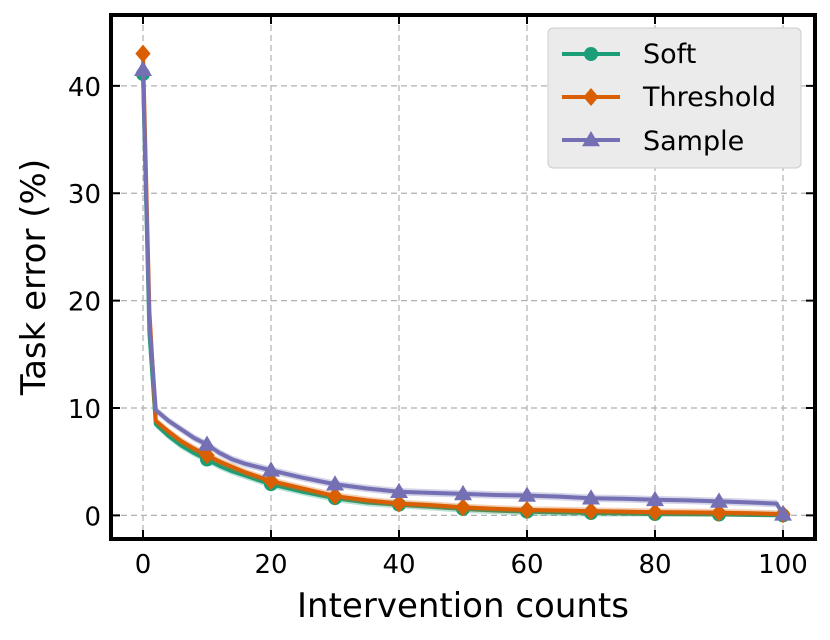  I want to click on x-tick-label: 20, so click(270, 565).